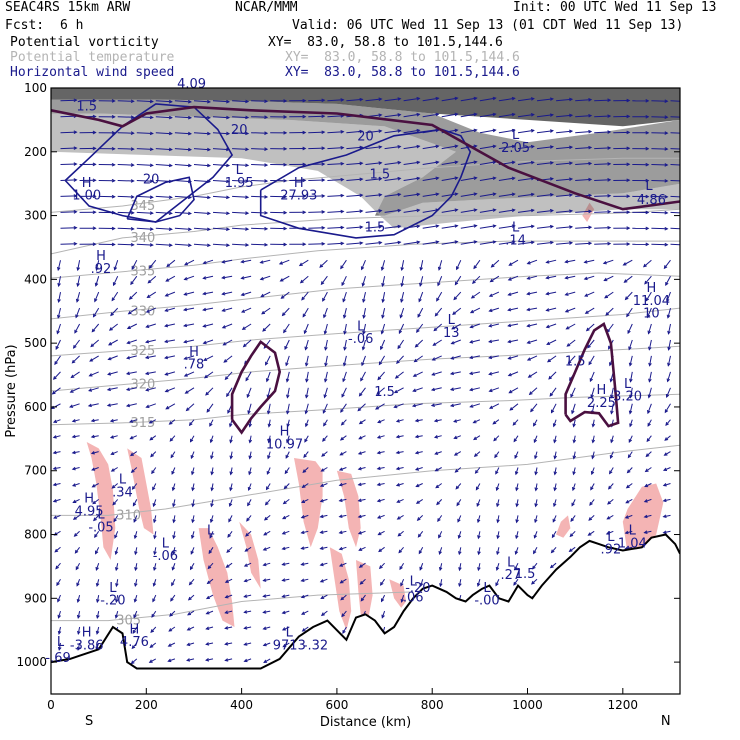  What do you see at coordinates (284, 444) in the screenshot?
I see `extremum-label: 10.97` at bounding box center [284, 444].